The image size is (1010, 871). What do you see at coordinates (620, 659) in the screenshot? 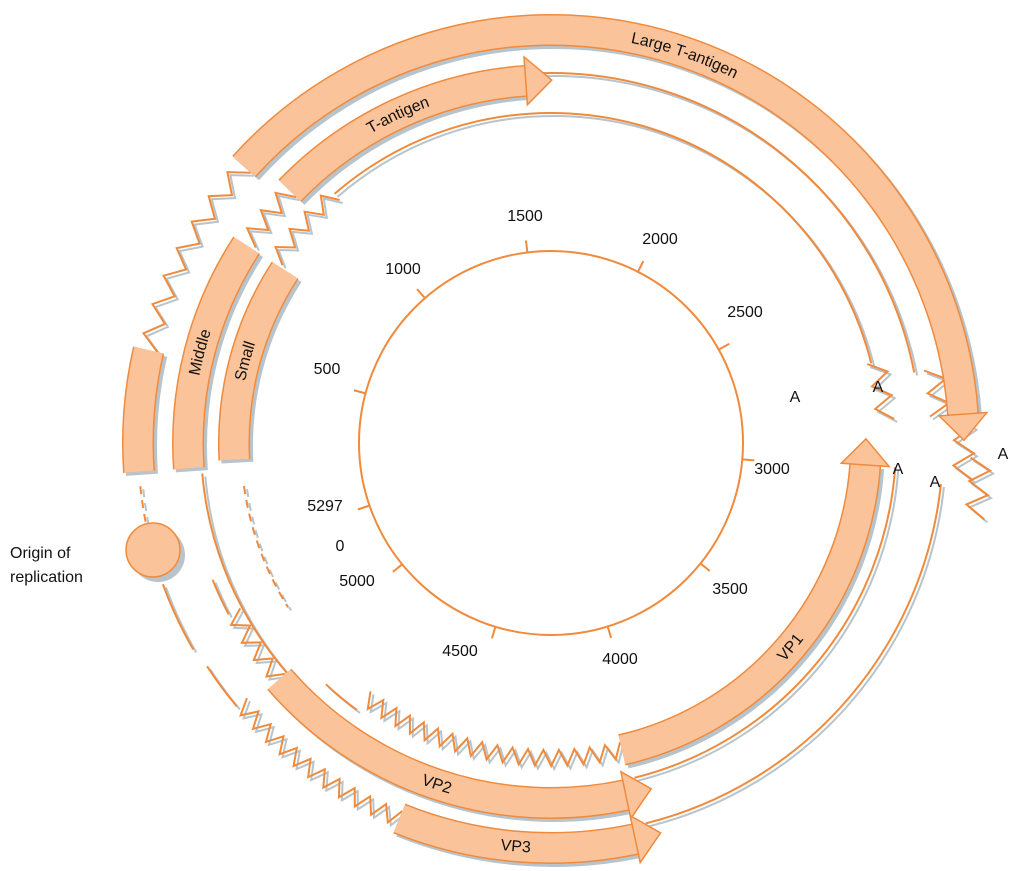
I see `scale-label: 4000` at bounding box center [620, 659].